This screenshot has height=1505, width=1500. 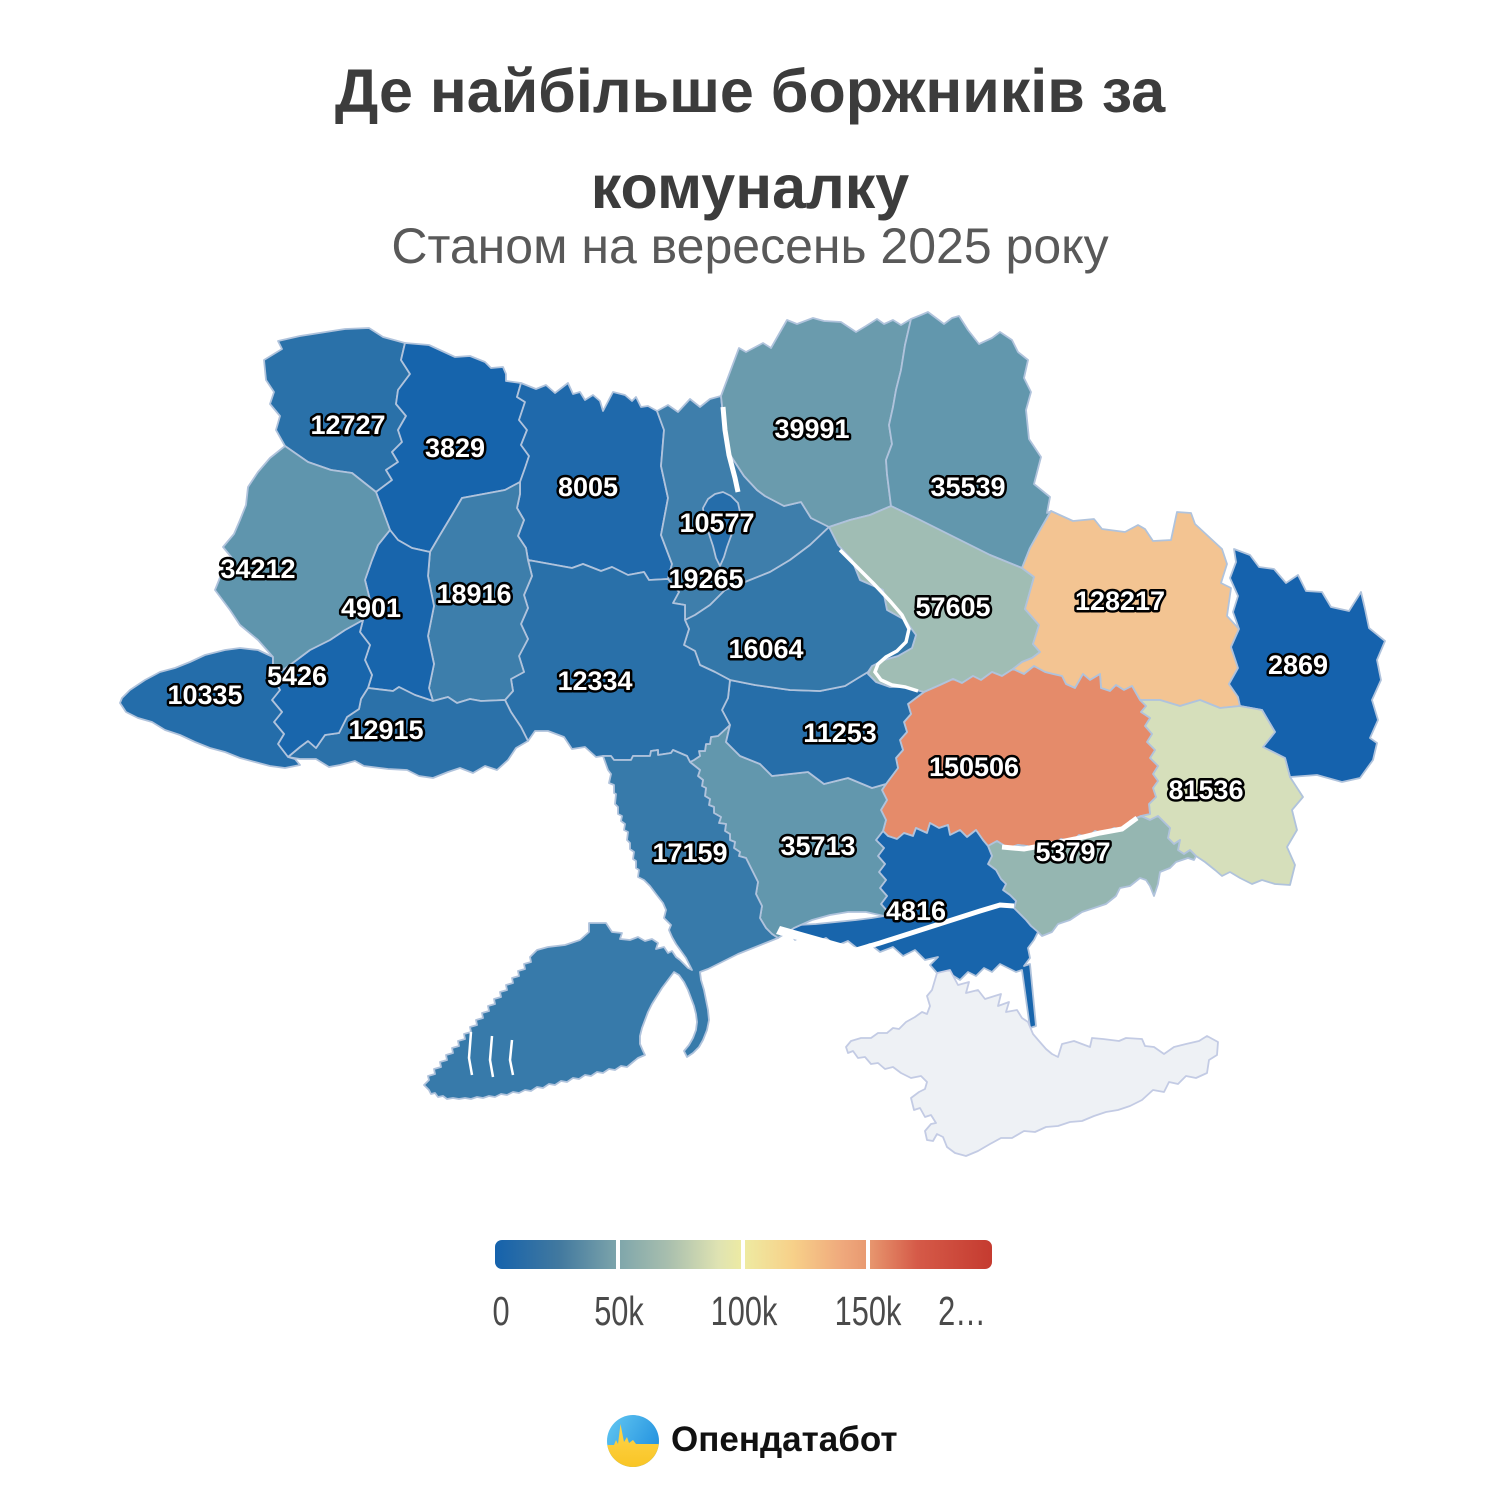 What do you see at coordinates (811, 429) in the screenshot?
I see `svg-text: 39991` at bounding box center [811, 429].